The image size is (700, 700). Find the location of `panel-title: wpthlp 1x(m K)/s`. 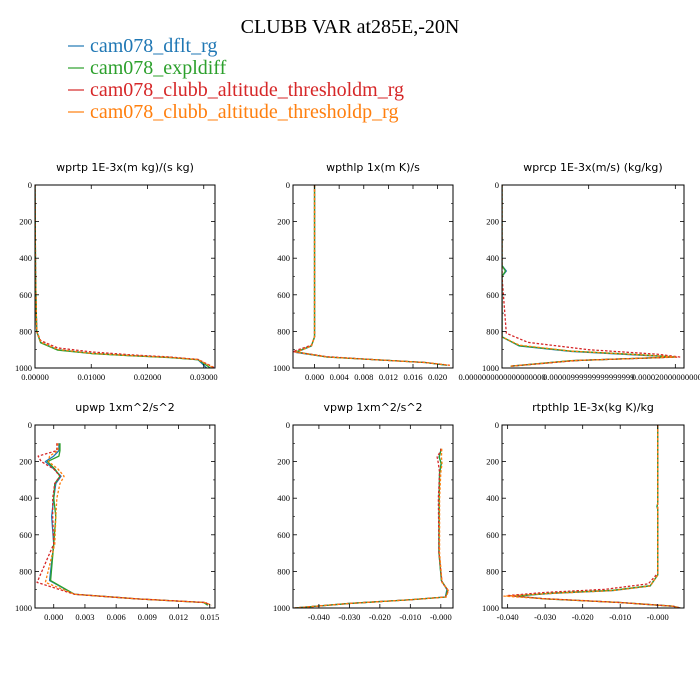

panel-title: wpthlp 1x(m K)/s is located at coordinates (373, 167).